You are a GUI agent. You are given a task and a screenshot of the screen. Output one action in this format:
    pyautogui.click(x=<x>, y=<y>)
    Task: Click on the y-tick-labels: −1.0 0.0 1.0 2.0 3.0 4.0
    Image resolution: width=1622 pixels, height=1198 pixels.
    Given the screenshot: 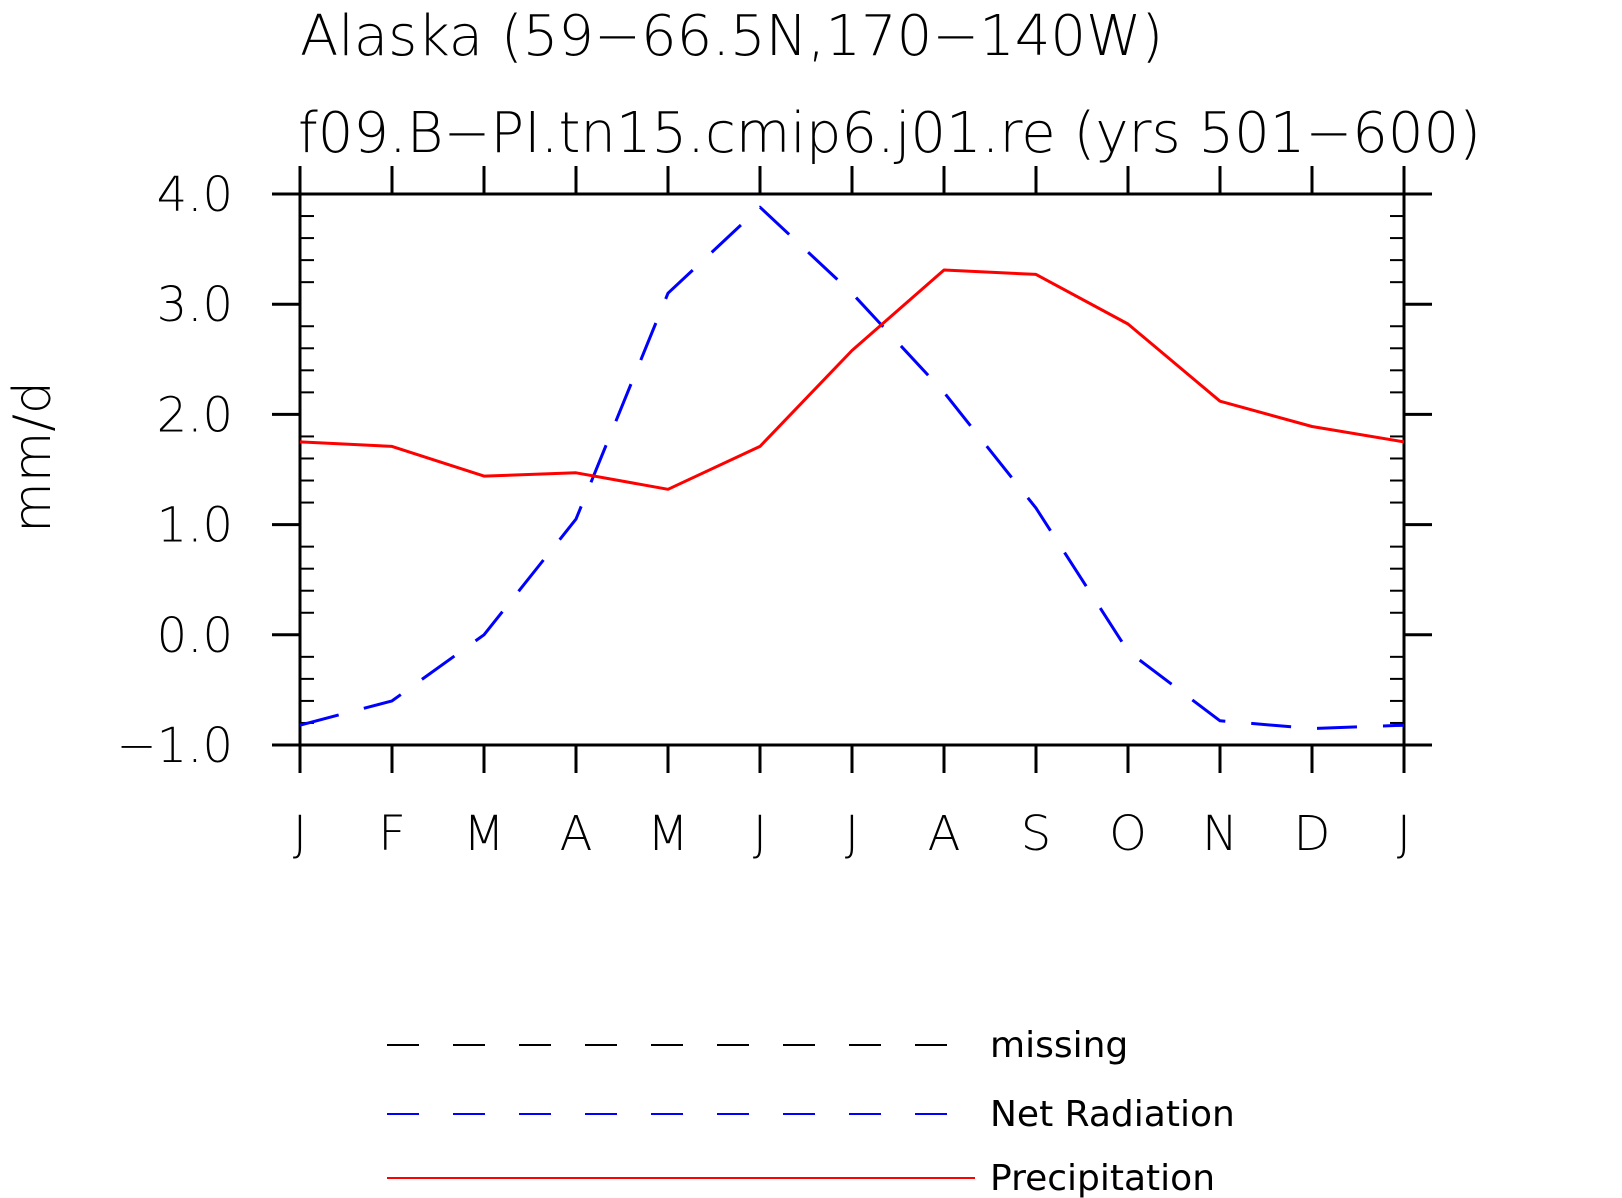 What is the action you would take?
    pyautogui.click(x=174, y=470)
    